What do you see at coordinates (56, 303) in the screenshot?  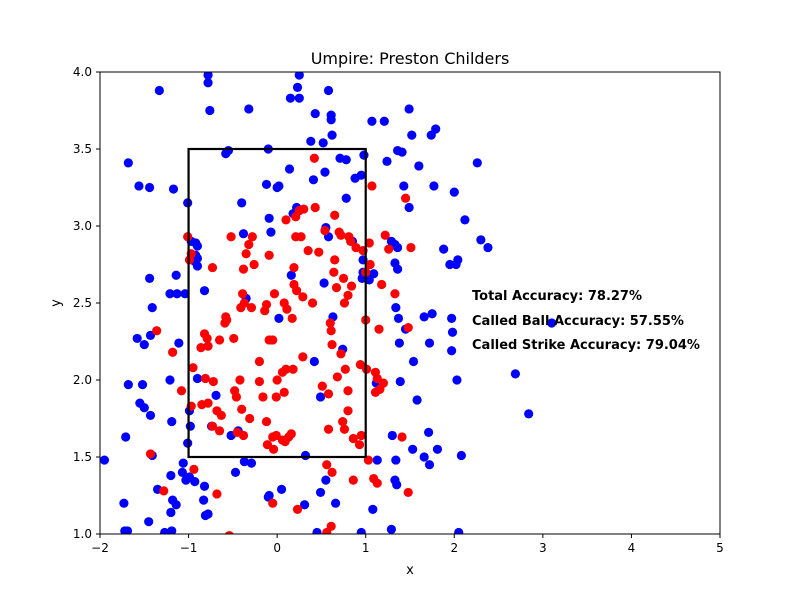 I see `y-axis-label: y` at bounding box center [56, 303].